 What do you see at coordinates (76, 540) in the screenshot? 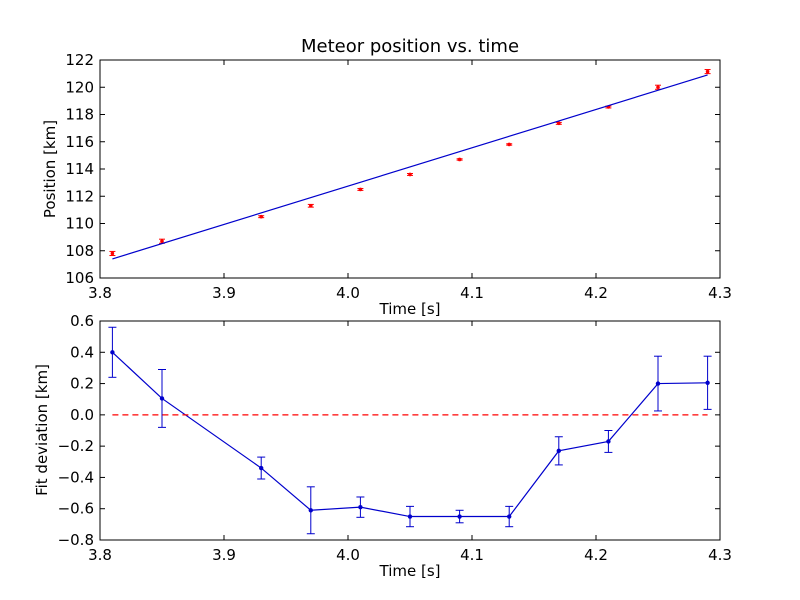
I see `y-tick-label: −0.8` at bounding box center [76, 540].